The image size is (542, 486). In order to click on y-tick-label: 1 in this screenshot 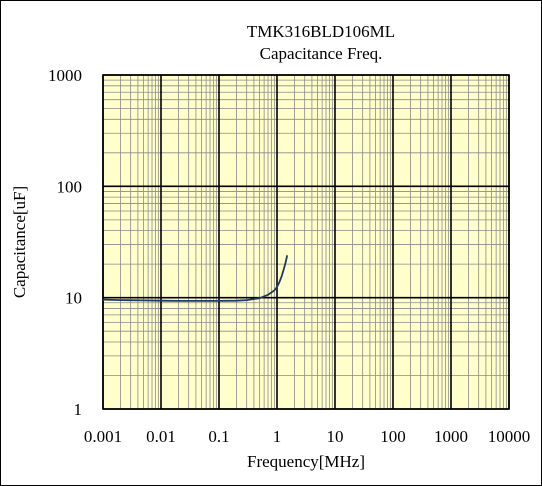, I will do `click(78, 409)`.